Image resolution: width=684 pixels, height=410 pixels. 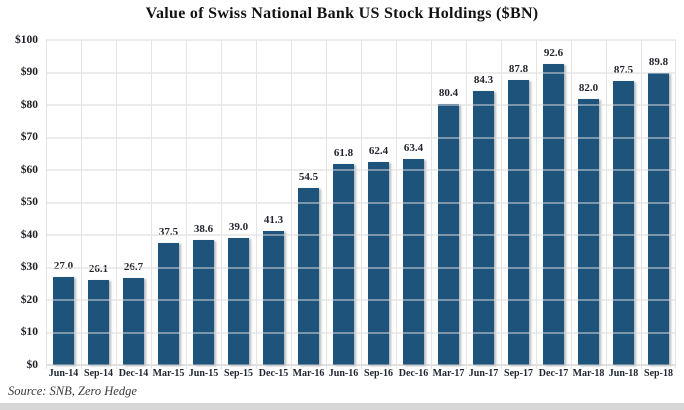 What do you see at coordinates (343, 373) in the screenshot?
I see `x-tick-label: Jun-16` at bounding box center [343, 373].